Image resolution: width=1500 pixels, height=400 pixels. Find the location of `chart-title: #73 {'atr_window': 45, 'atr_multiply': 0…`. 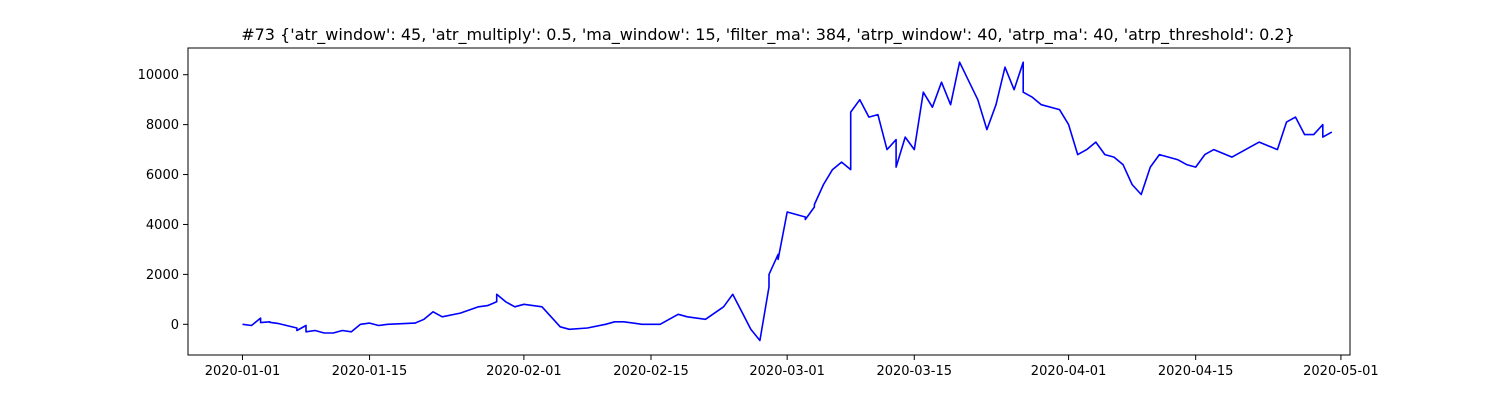

chart-title: #73 {'atr_window': 45, 'atr_multiply': 0… is located at coordinates (768, 35).